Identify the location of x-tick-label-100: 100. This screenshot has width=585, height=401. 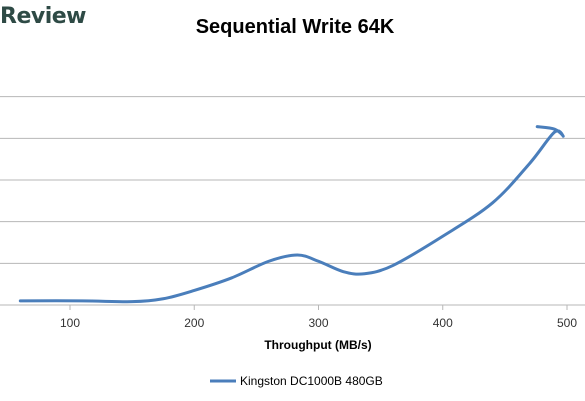
(70, 323).